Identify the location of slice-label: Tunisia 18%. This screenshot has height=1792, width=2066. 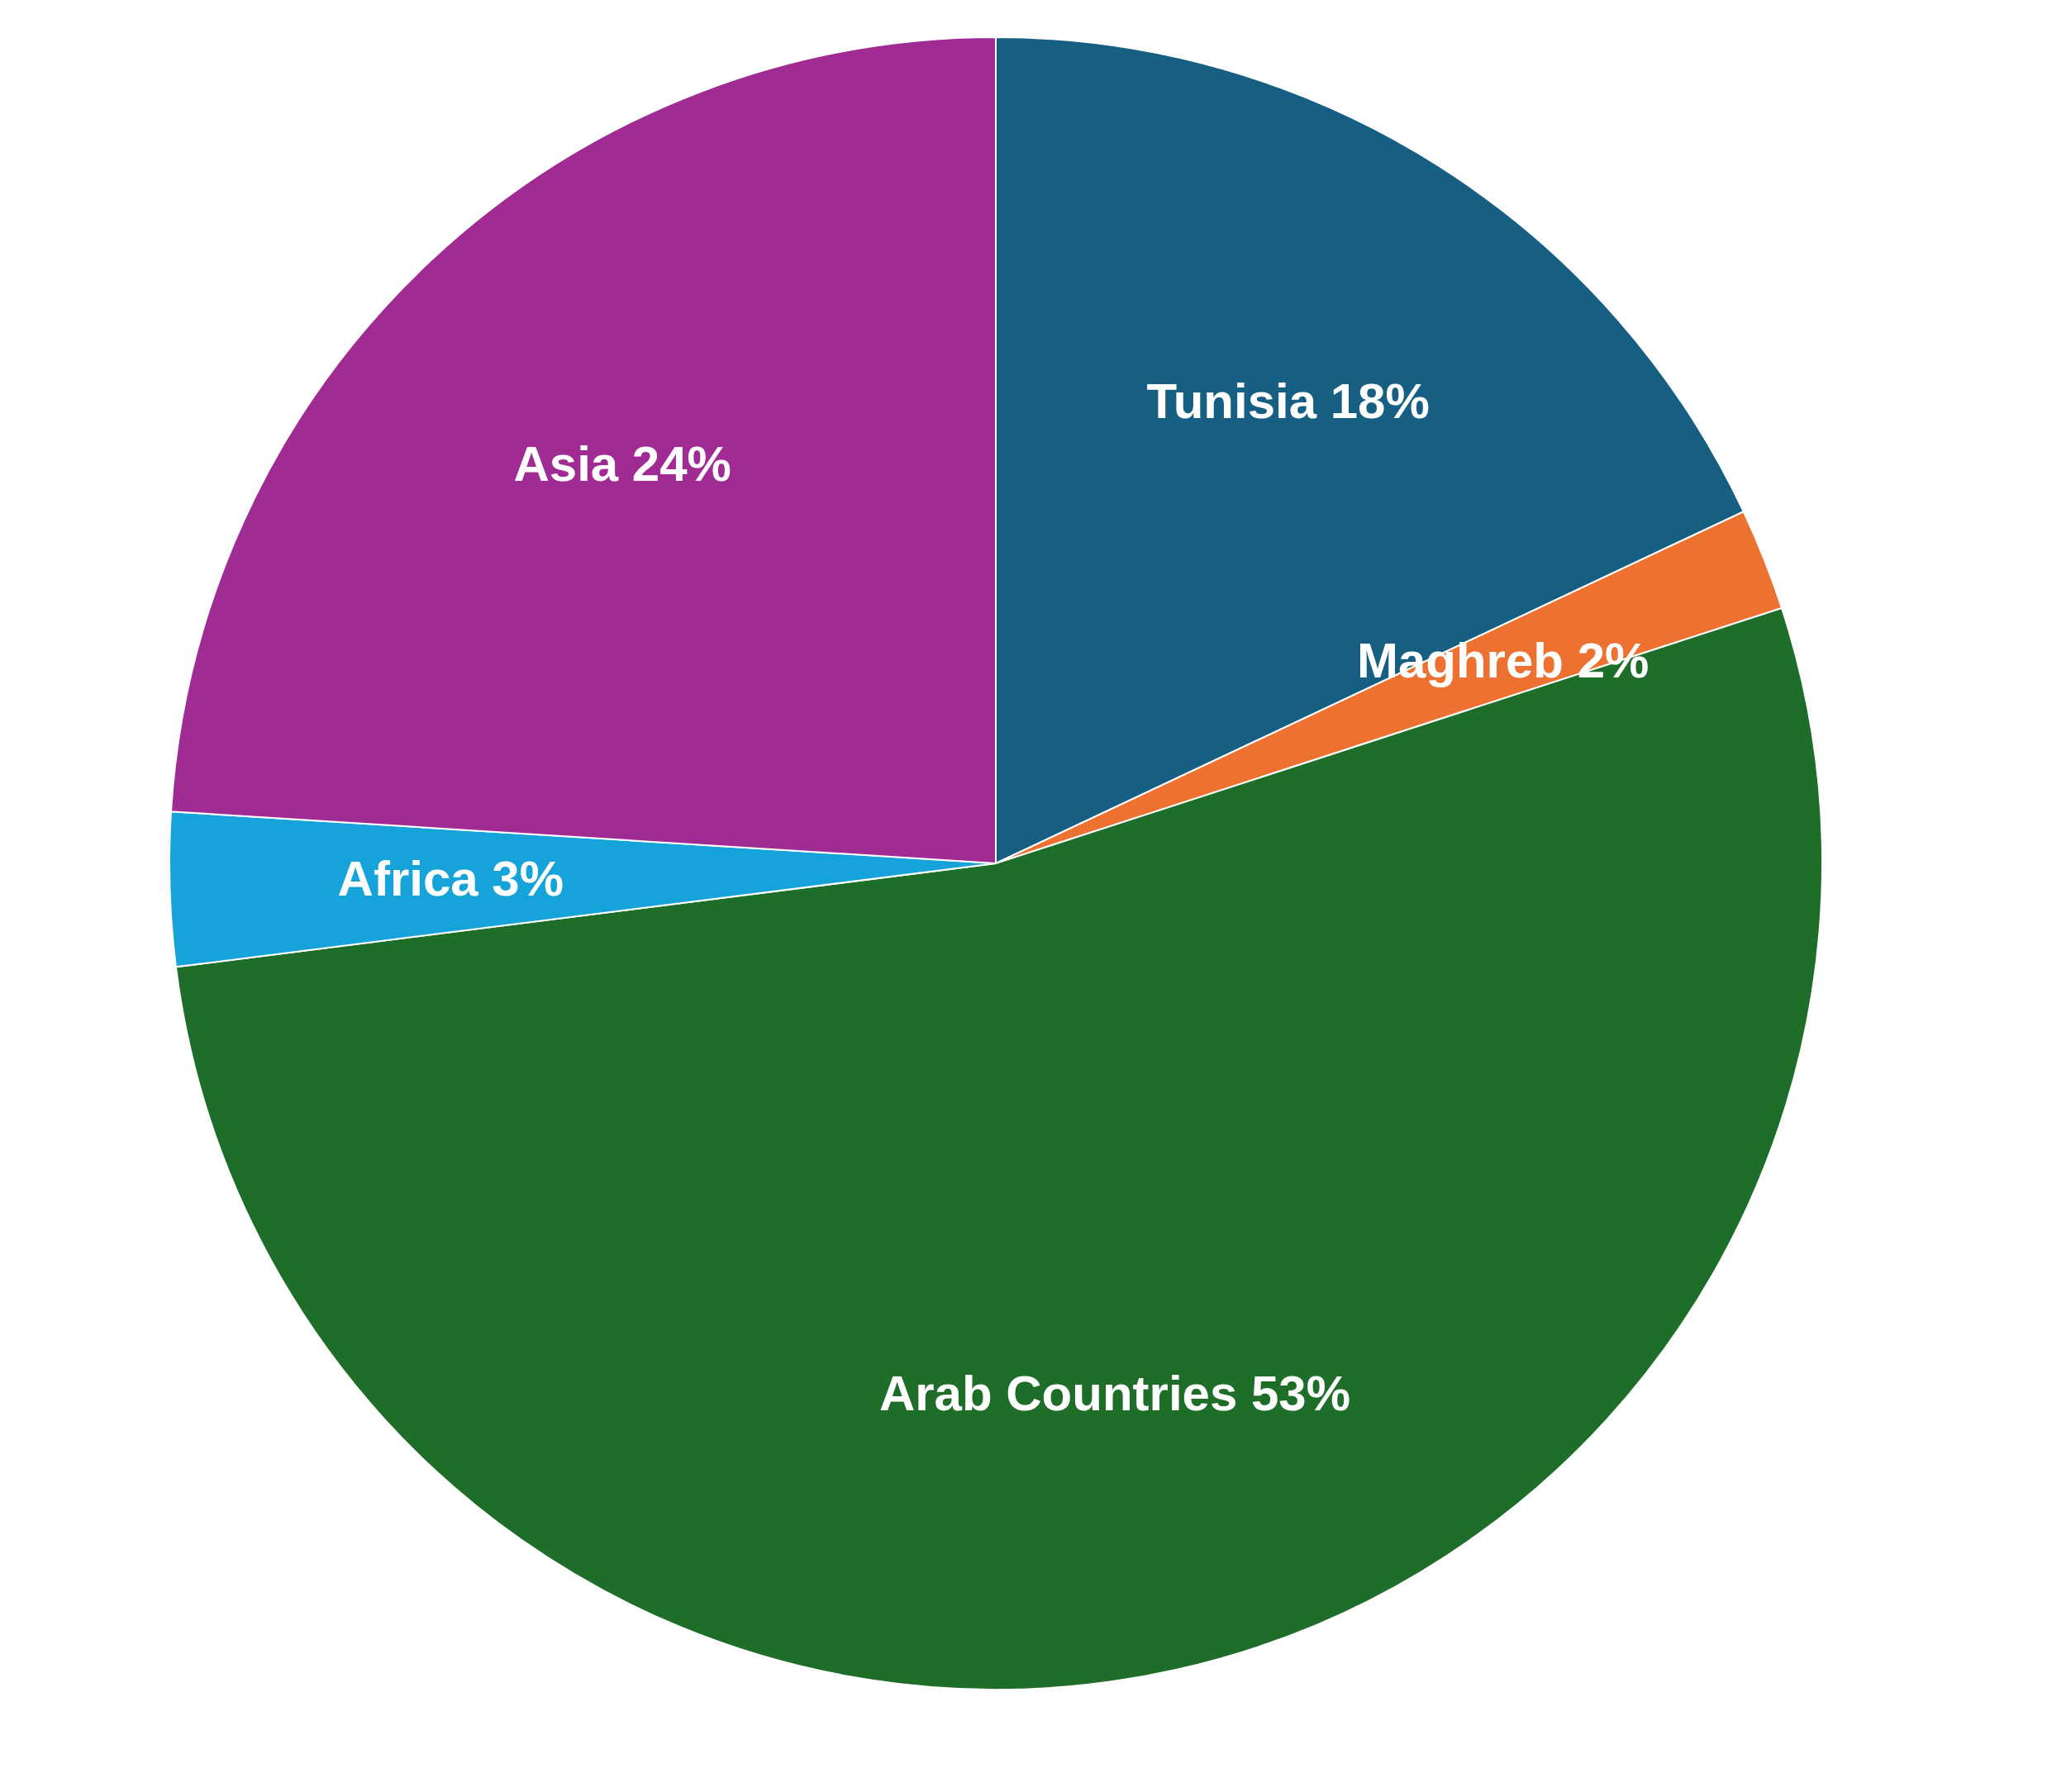
(1288, 401).